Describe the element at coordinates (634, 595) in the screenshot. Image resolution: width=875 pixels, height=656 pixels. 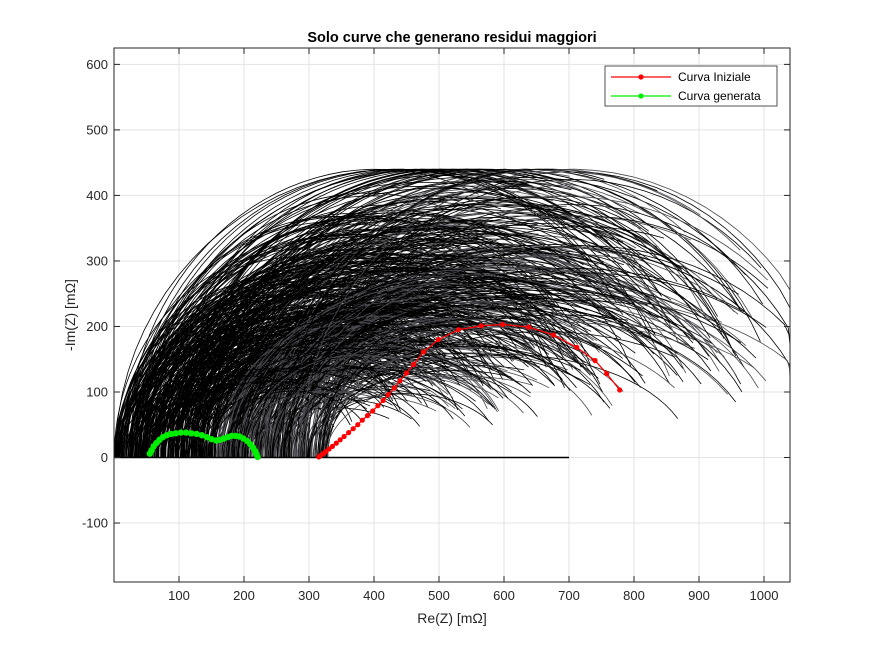
I see `x-tick-label: 800` at that location.